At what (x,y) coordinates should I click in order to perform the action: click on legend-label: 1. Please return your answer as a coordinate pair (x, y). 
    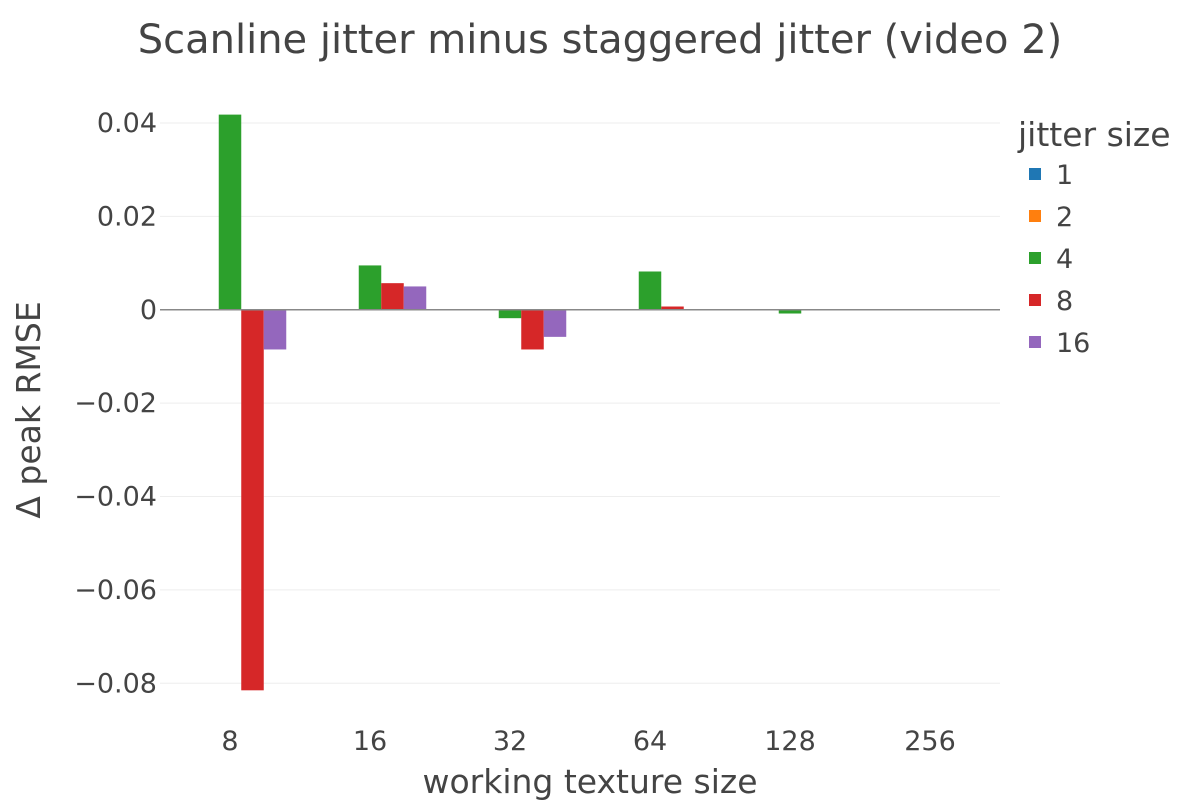
    Looking at the image, I should click on (1064, 175).